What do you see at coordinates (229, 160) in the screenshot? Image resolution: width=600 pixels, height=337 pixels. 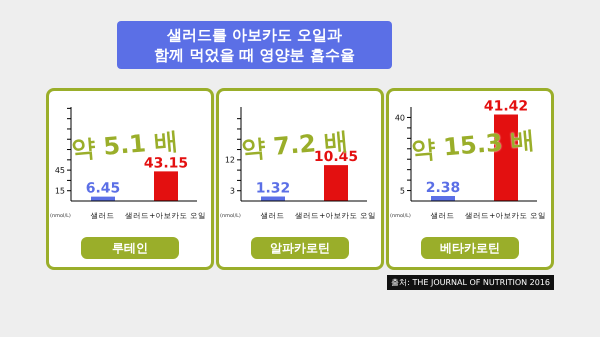 I see `y-tick-label: 12` at bounding box center [229, 160].